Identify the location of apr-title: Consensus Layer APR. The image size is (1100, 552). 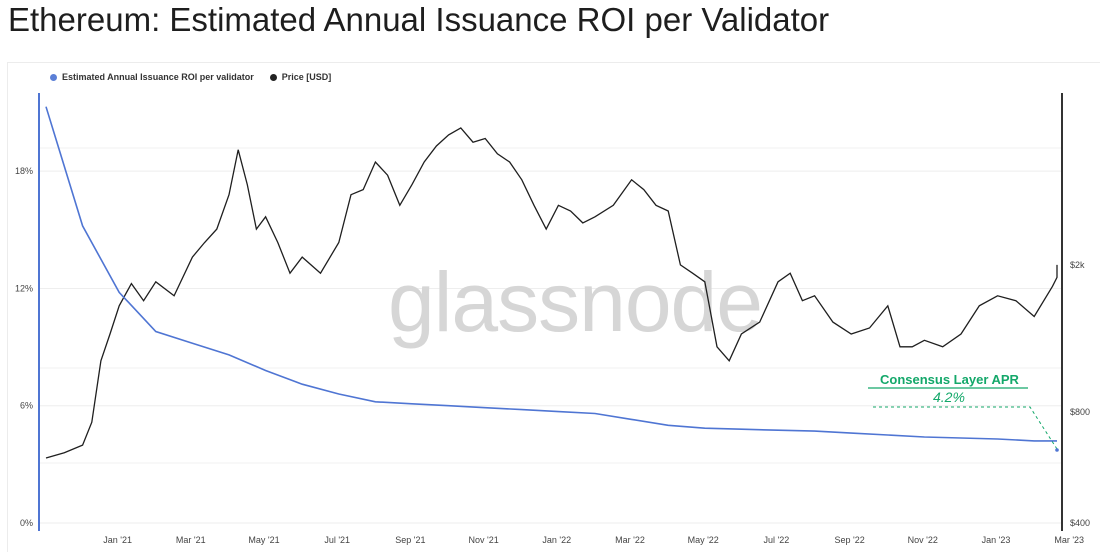
(950, 379).